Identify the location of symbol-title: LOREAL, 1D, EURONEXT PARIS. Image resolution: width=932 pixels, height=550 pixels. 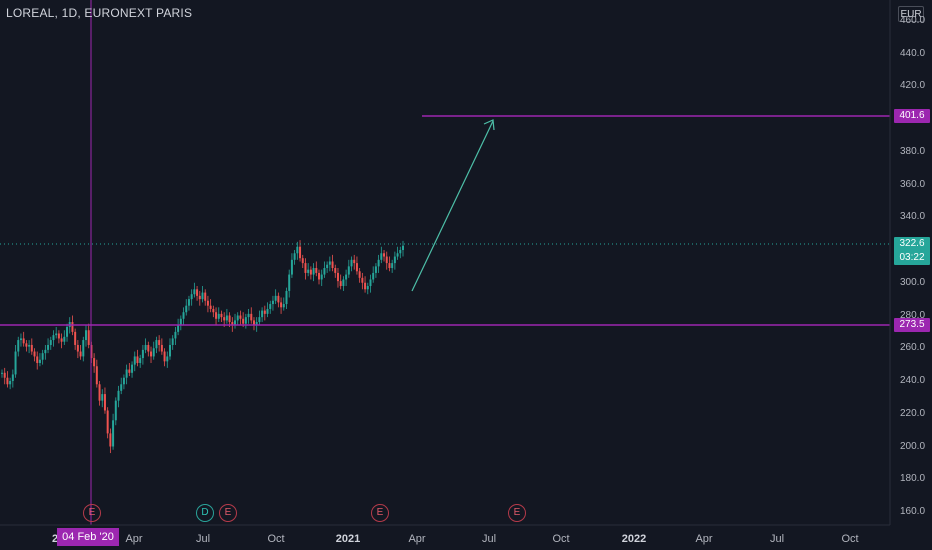
(99, 13).